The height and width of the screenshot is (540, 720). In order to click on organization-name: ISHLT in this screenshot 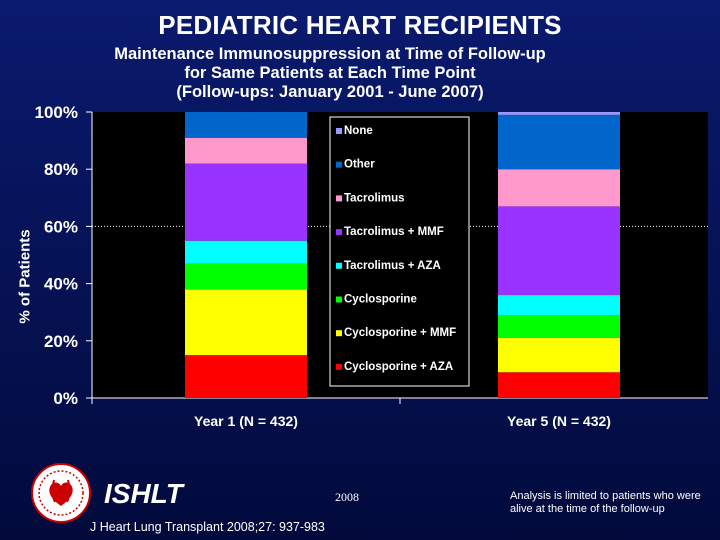, I will do `click(143, 493)`.